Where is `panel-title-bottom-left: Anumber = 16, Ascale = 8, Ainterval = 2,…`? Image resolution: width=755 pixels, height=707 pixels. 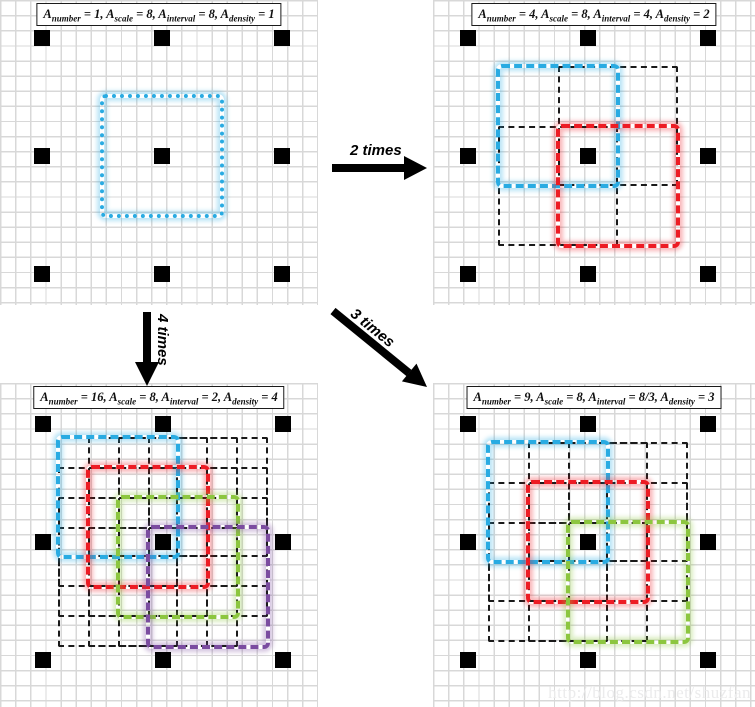
panel-title-bottom-left: Anumber = 16, Ascale = 8, Ainterval = 2,… is located at coordinates (159, 398).